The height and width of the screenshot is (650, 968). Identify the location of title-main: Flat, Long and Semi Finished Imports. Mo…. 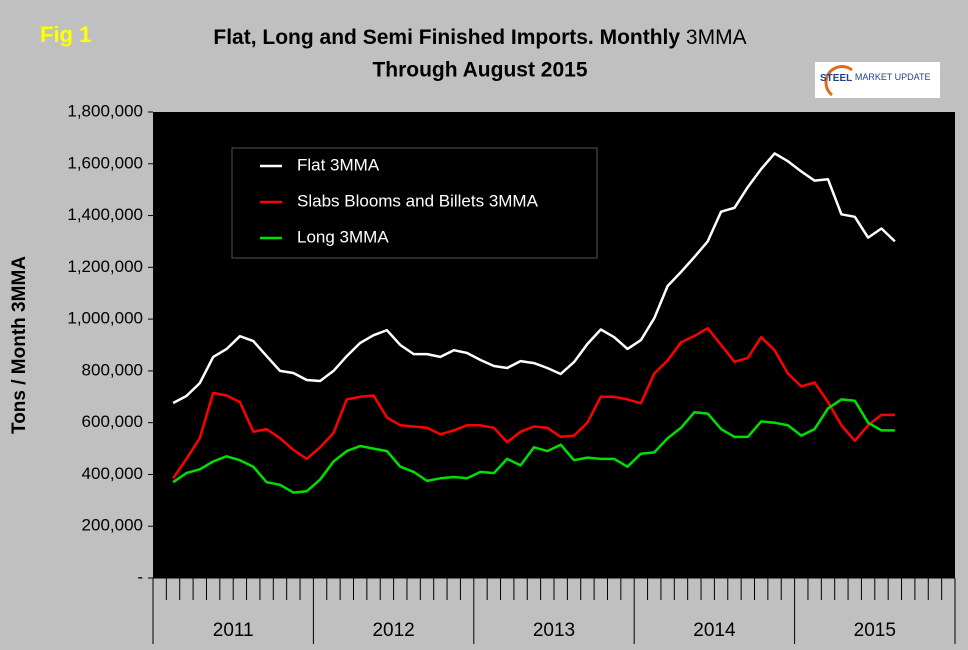
(446, 37).